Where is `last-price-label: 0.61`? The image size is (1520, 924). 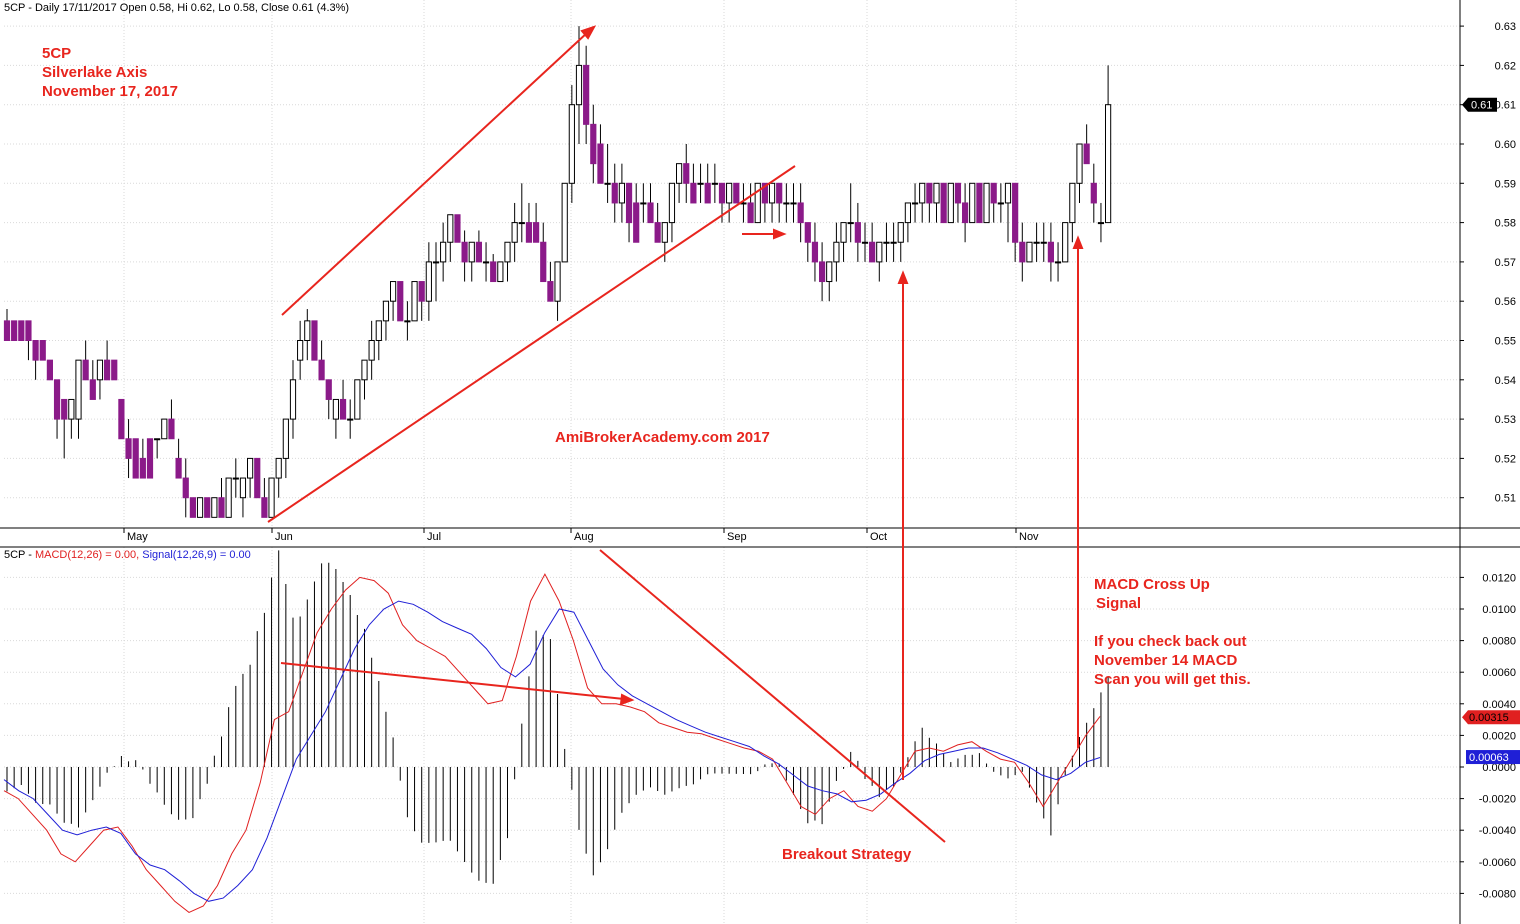 last-price-label: 0.61 is located at coordinates (1481, 106).